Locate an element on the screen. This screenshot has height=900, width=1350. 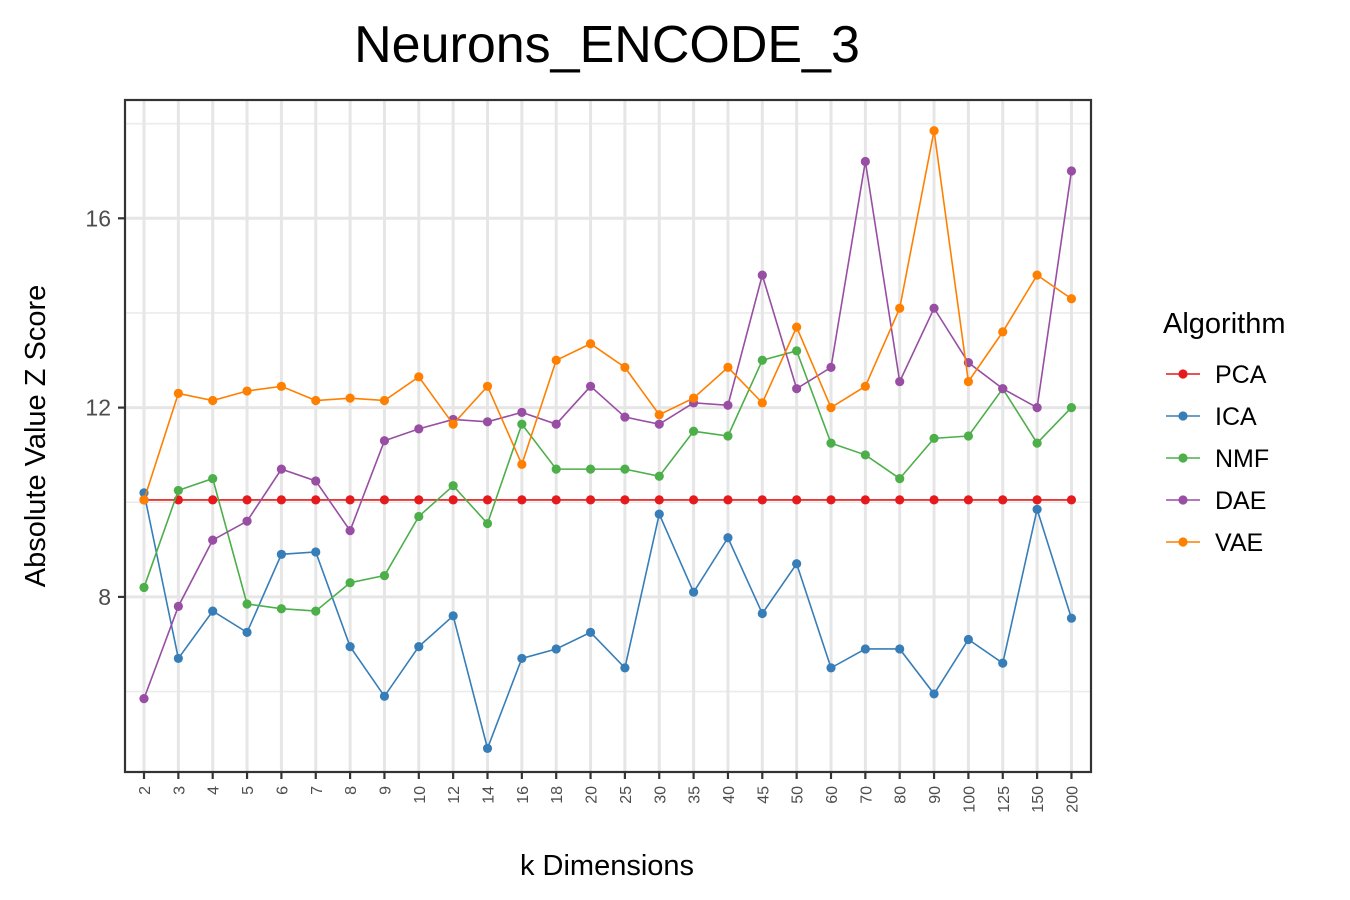
x-tick-label: 7 is located at coordinates (317, 790).